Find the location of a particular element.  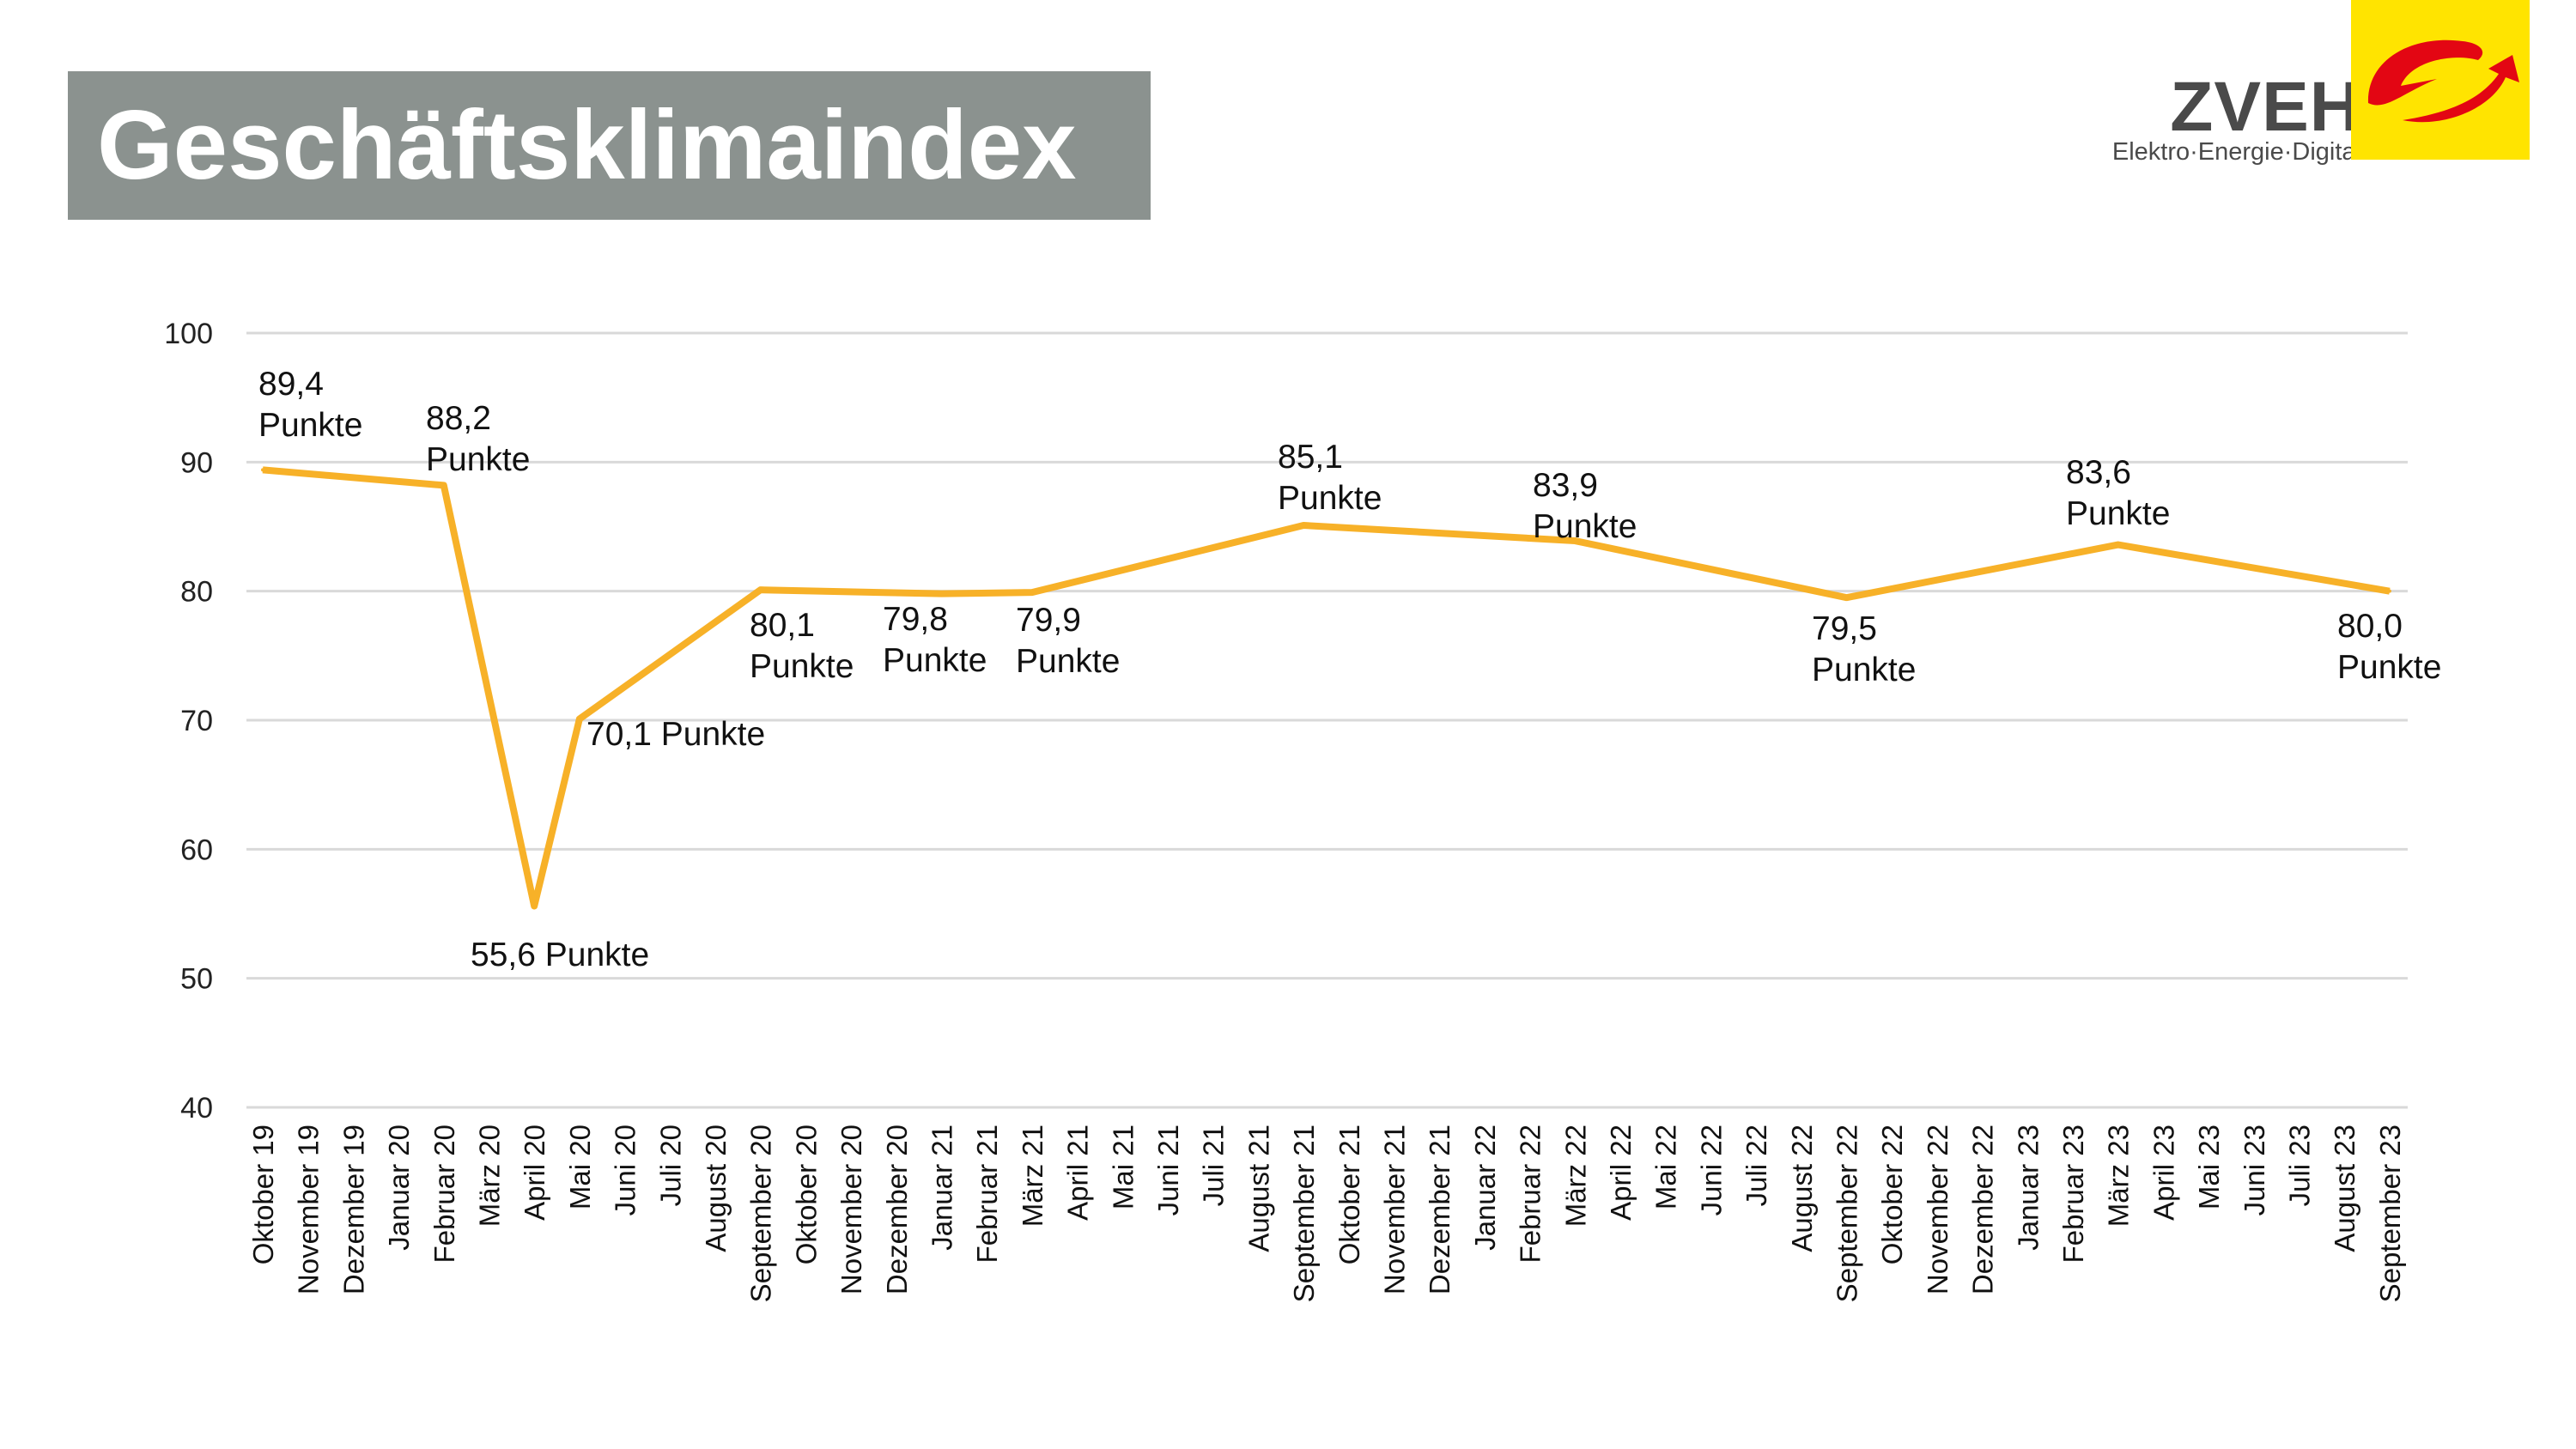

data-label: 80,1 Punkte is located at coordinates (802, 646).